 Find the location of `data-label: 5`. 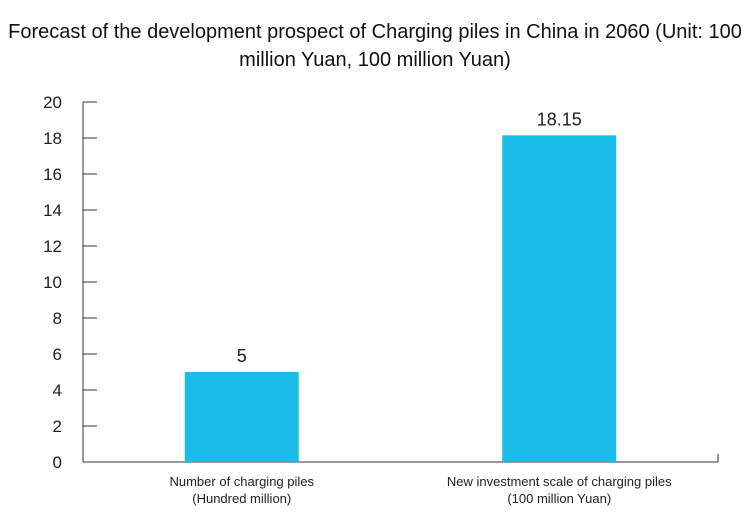

data-label: 5 is located at coordinates (242, 356).